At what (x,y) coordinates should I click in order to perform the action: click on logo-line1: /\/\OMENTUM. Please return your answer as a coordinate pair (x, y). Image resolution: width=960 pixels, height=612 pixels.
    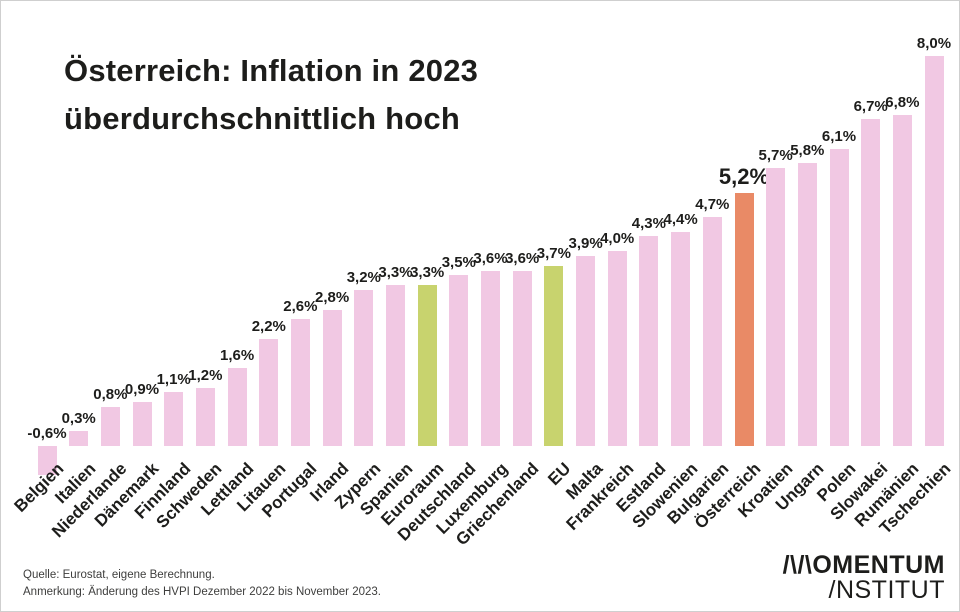
    Looking at the image, I should click on (863, 565).